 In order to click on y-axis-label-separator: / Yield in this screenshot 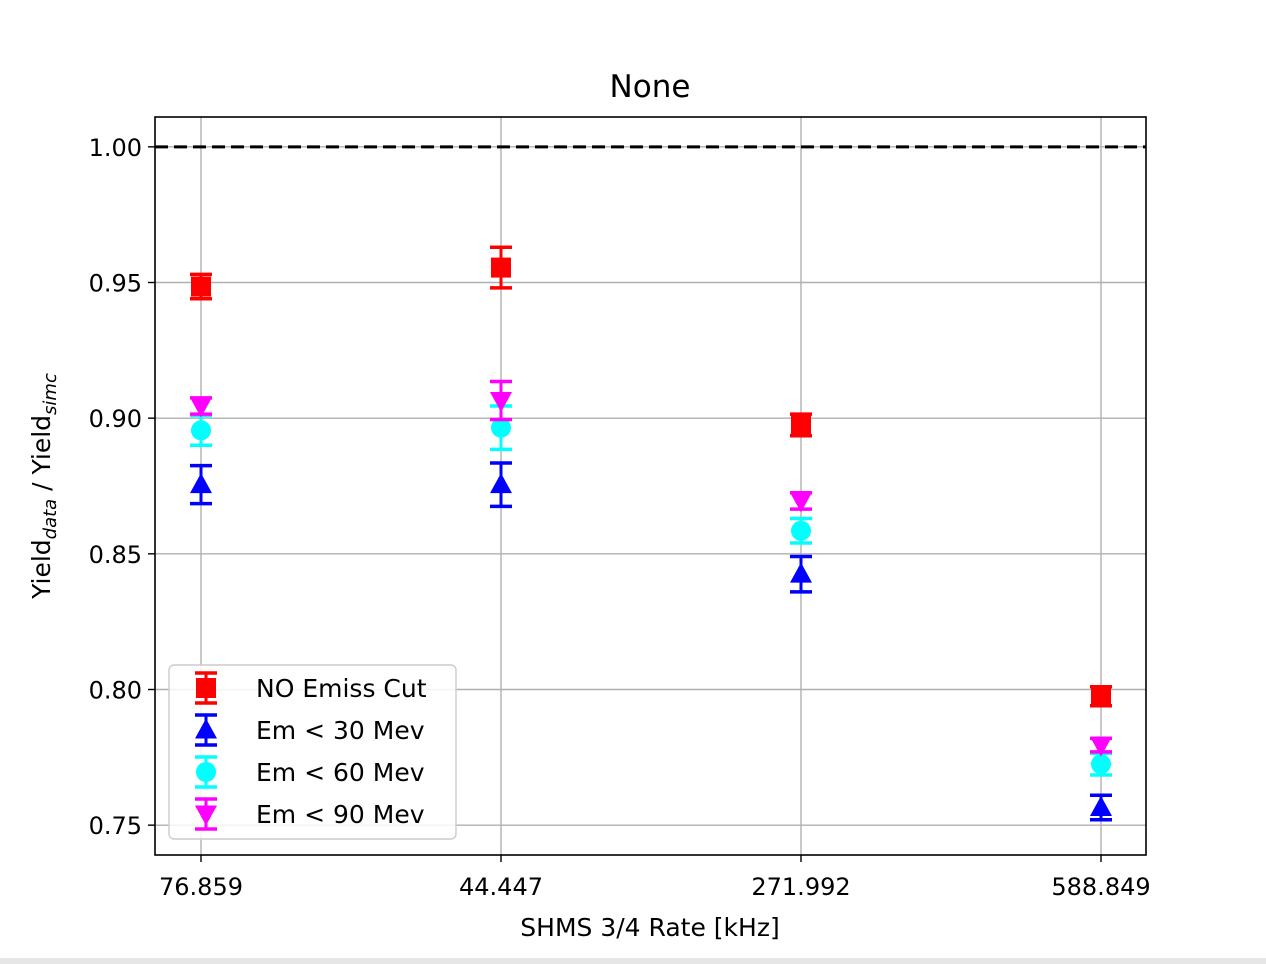, I will do `click(41, 457)`.